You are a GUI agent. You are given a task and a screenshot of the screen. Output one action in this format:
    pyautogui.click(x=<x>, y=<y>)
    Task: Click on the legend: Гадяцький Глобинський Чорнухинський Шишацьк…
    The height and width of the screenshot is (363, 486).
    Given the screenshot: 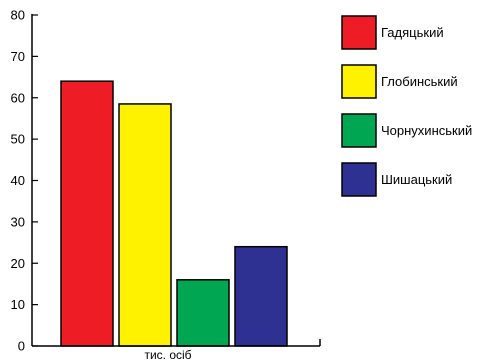 What is the action you would take?
    pyautogui.click(x=406, y=106)
    